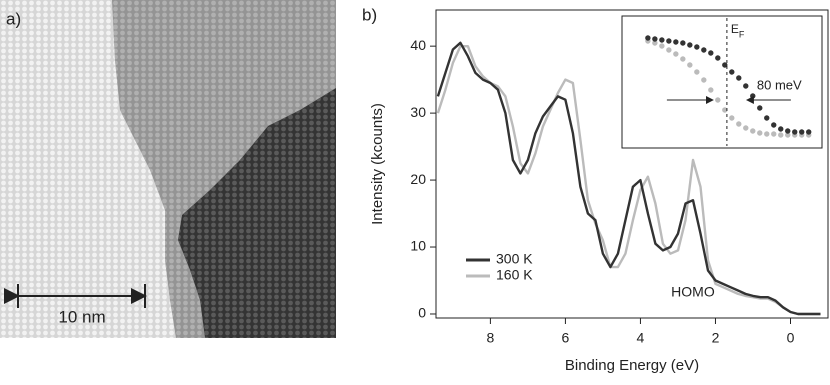 The width and height of the screenshot is (830, 385). I want to click on y-tick-label: 10, so click(418, 246).